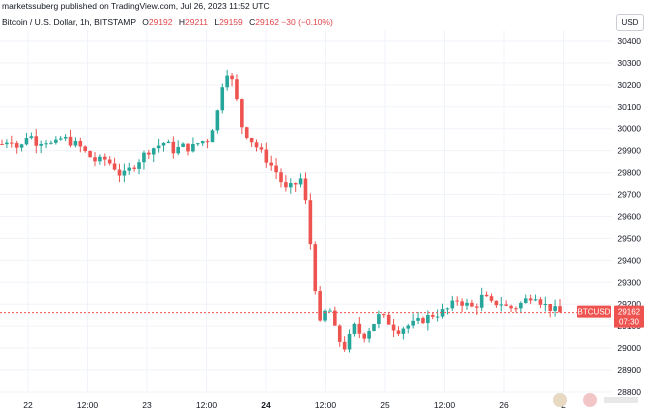 The height and width of the screenshot is (417, 650). I want to click on y-tick-label: 29700, so click(629, 195).